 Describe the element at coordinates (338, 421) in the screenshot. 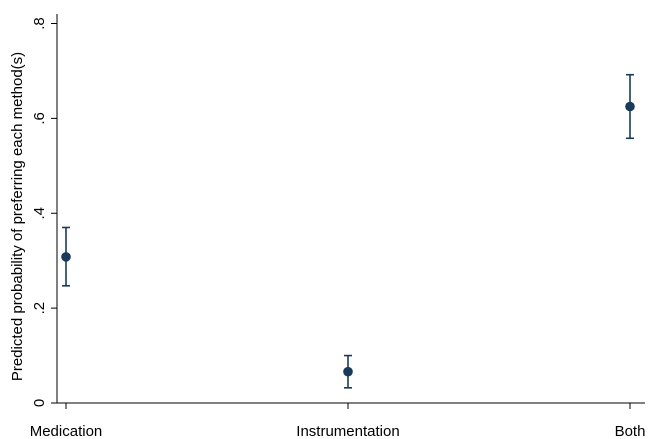

I see `x-ticks: Medication Instrumentation Both` at that location.